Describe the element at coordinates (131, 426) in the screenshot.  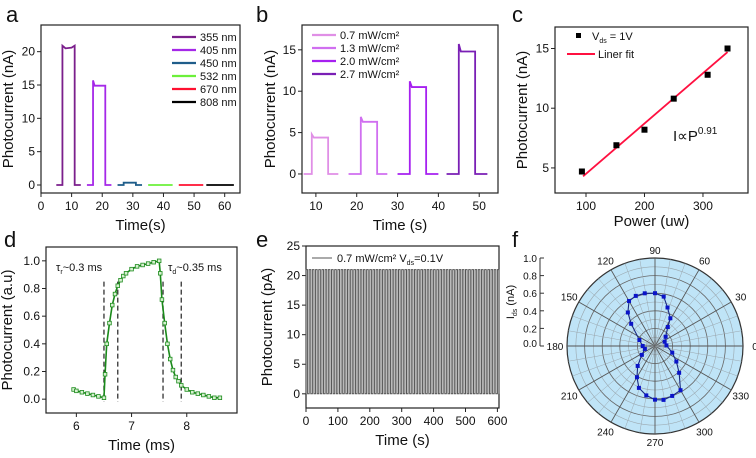
I see `x-tick-label: 7` at that location.